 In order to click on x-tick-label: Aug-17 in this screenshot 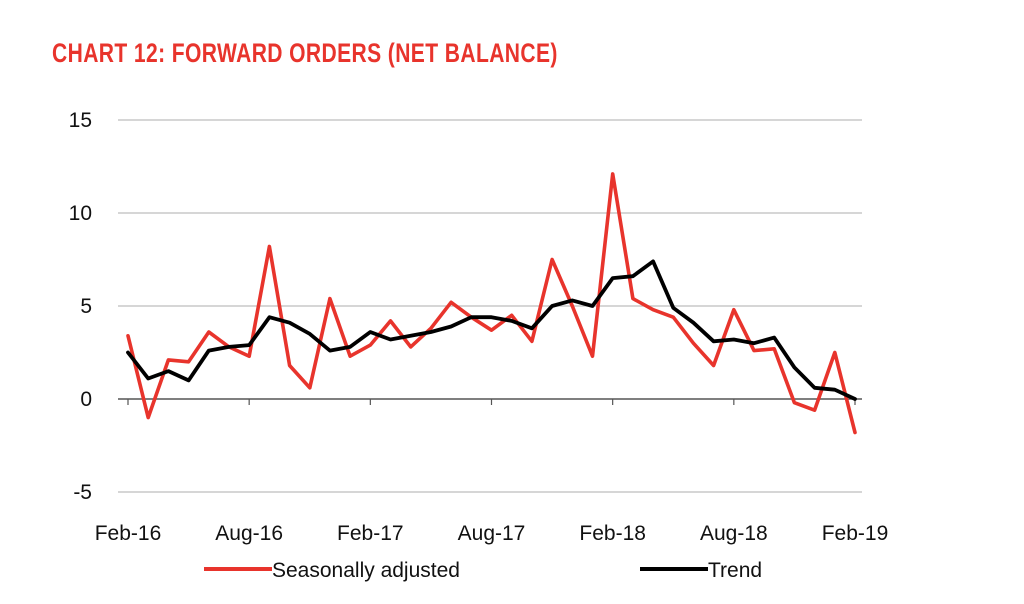, I will do `click(492, 533)`.